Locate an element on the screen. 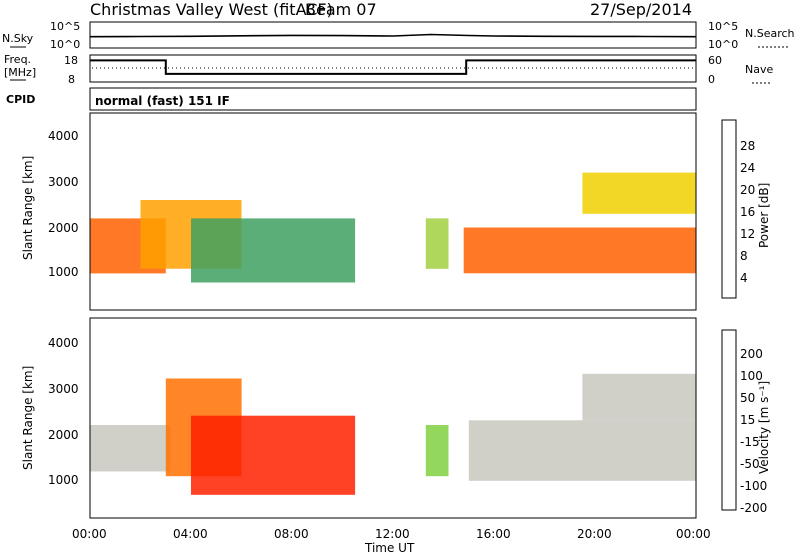 This screenshot has height=554, width=800. power-colorbar-title: Power [dB] is located at coordinates (764, 215).